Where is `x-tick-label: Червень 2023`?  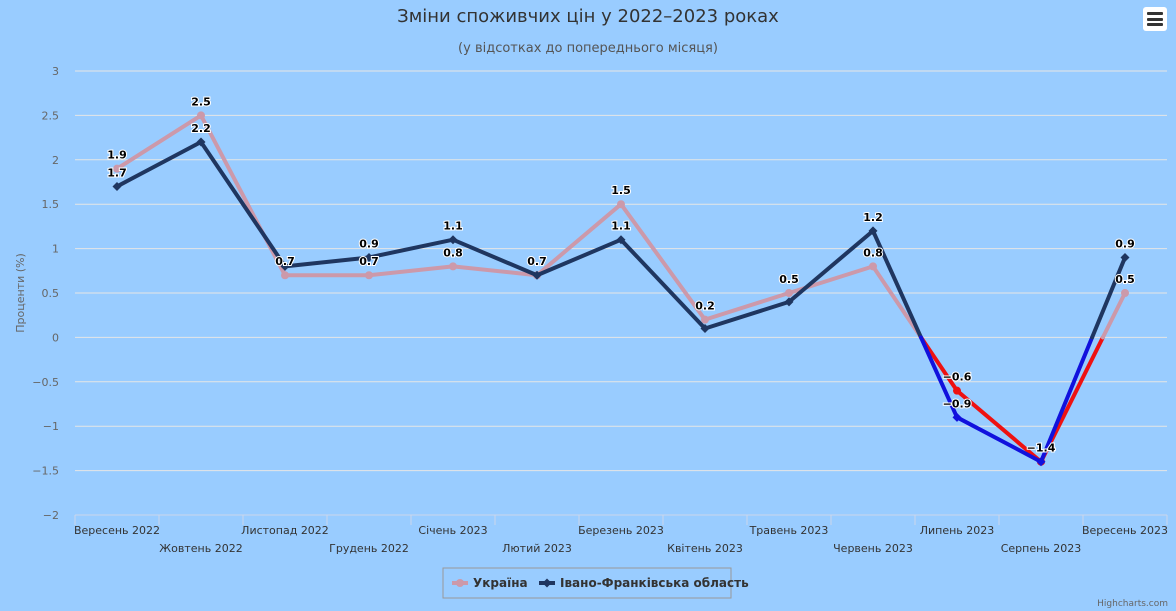
x-tick-label: Червень 2023 is located at coordinates (873, 548).